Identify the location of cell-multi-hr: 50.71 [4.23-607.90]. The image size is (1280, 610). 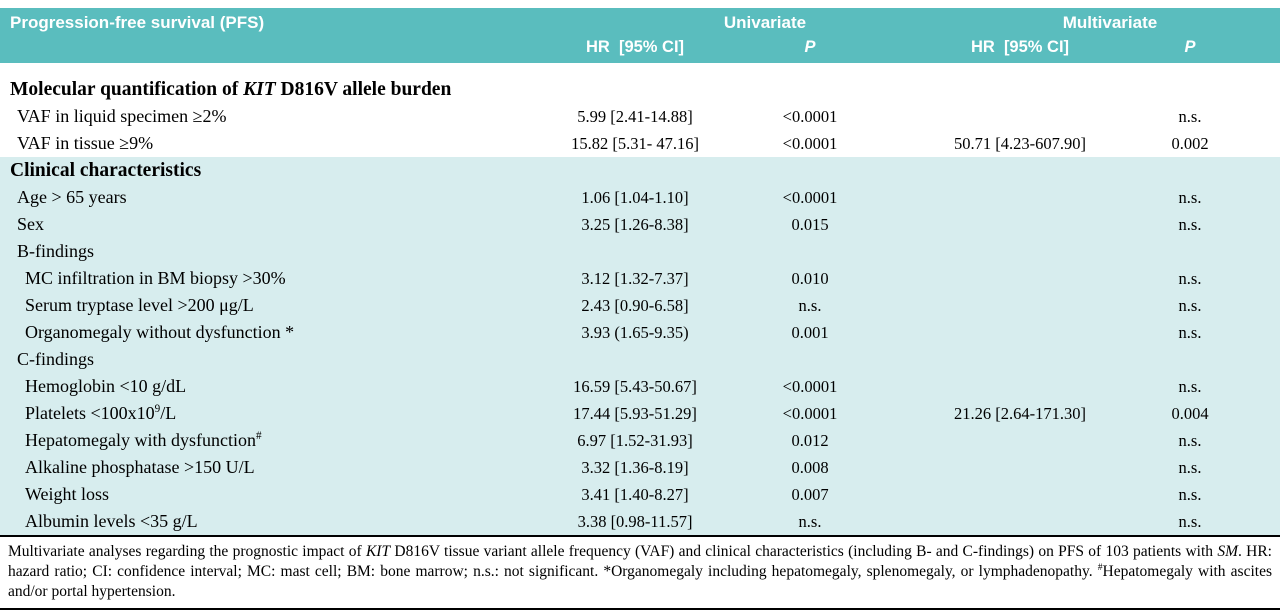
(1020, 143).